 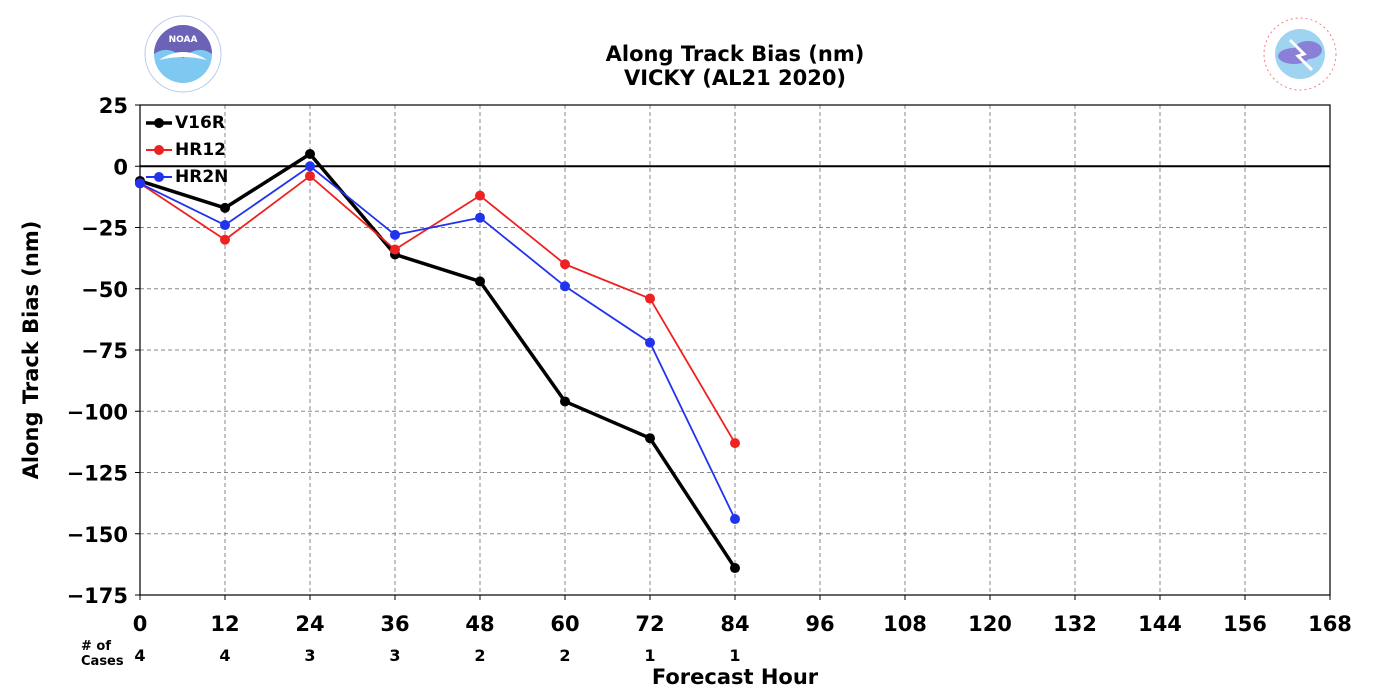 What do you see at coordinates (479, 624) in the screenshot?
I see `x-tick-label: 48` at bounding box center [479, 624].